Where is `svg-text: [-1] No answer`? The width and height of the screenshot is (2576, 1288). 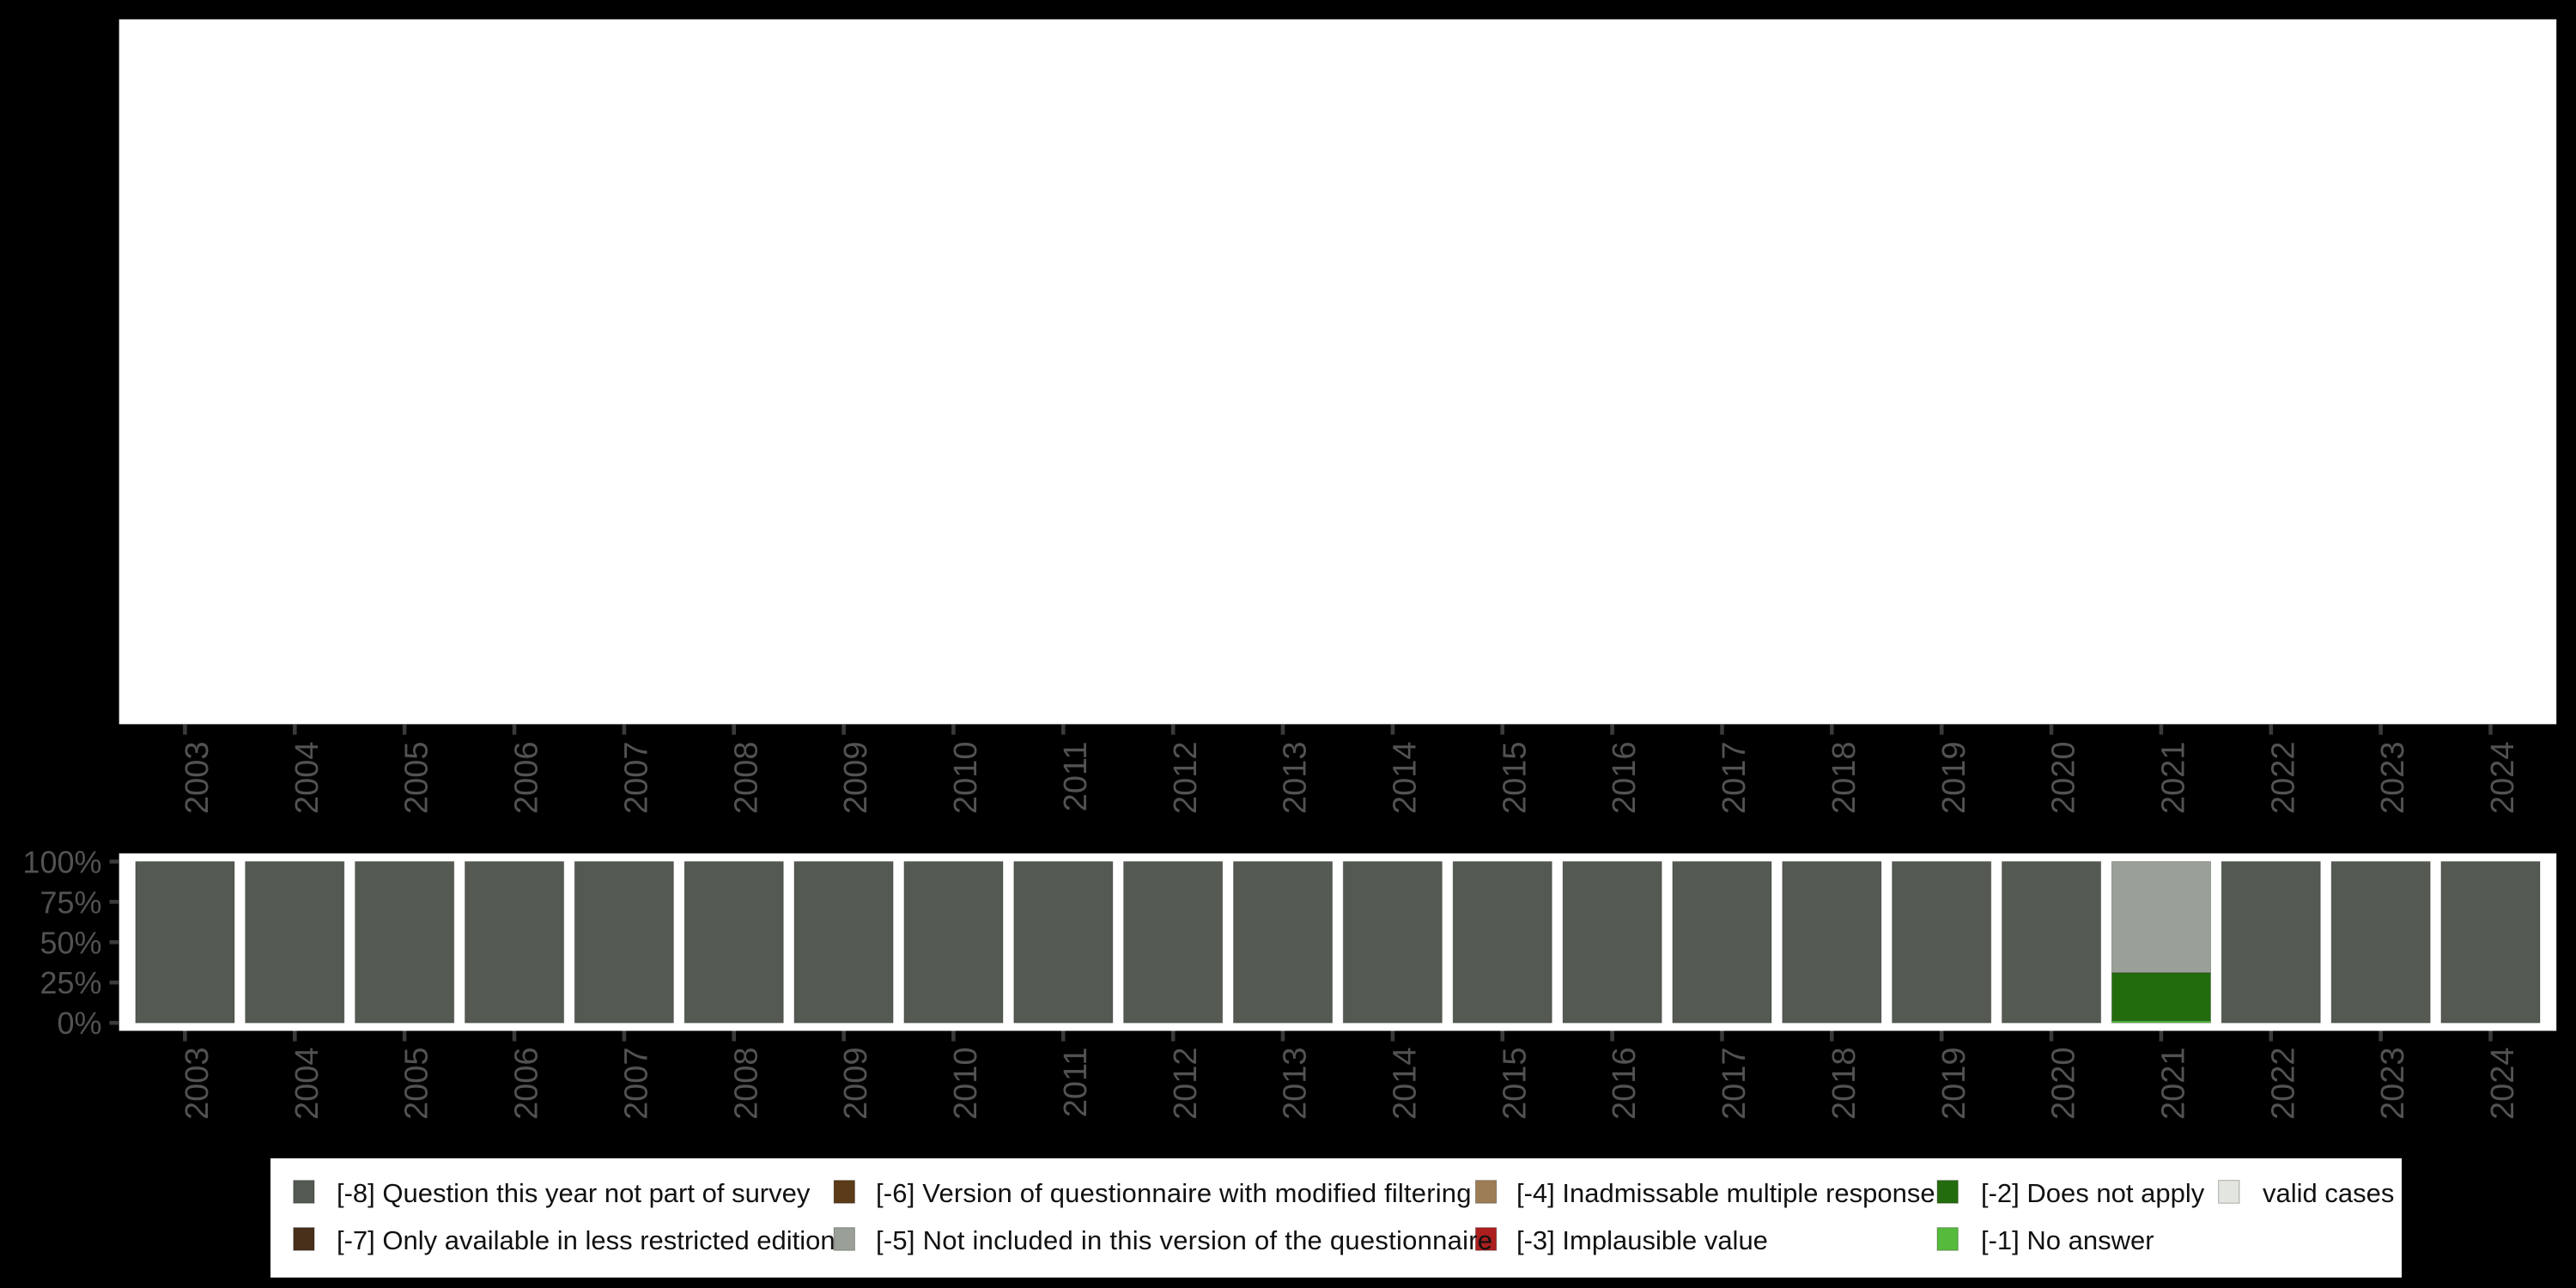
svg-text: [-1] No answer is located at coordinates (2068, 1240).